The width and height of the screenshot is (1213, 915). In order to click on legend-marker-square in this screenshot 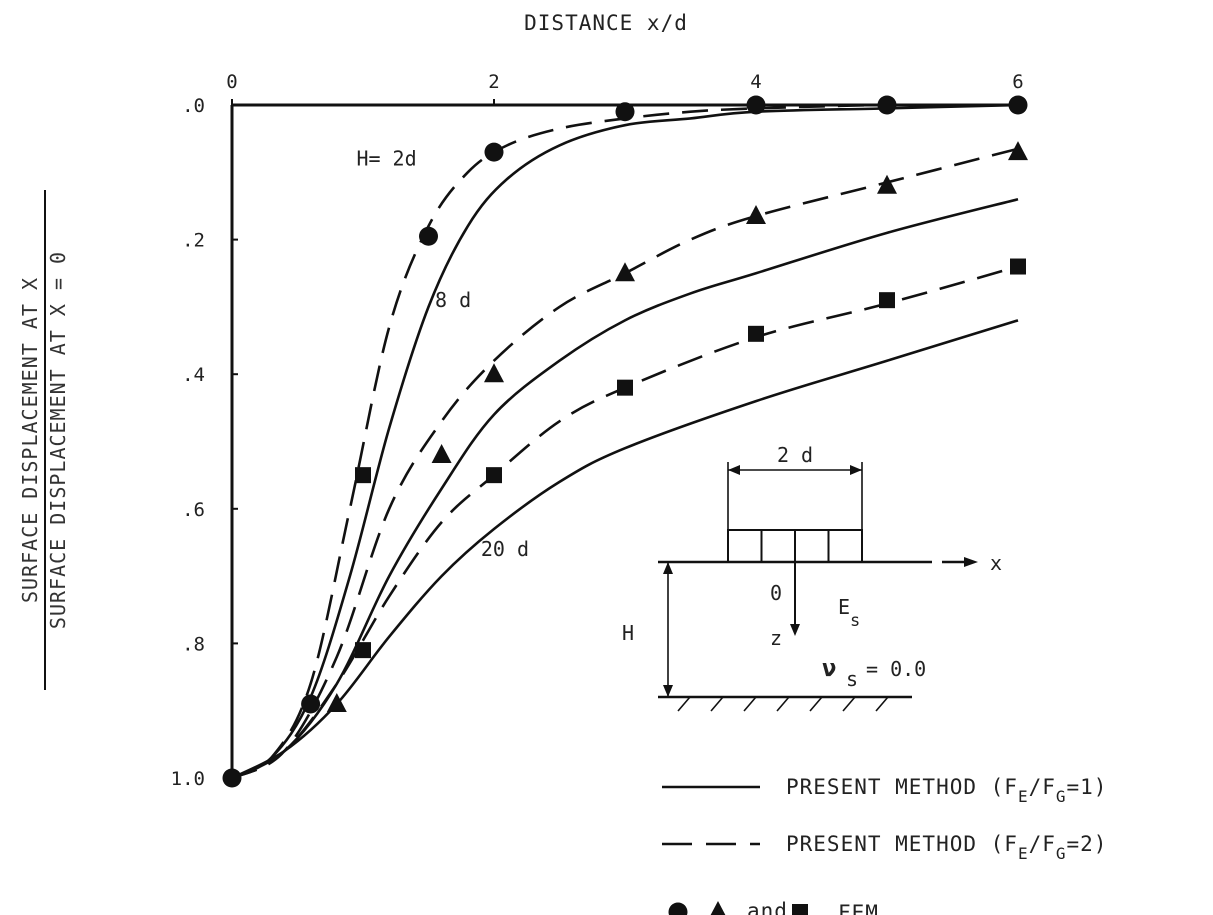, I will do `click(800, 909)`.